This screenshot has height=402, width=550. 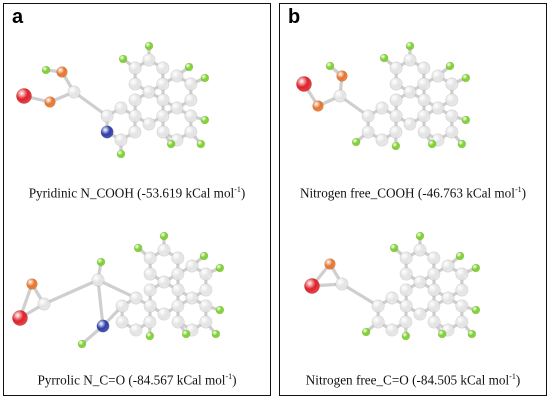 I want to click on oxygen-atom, so click(x=312, y=286).